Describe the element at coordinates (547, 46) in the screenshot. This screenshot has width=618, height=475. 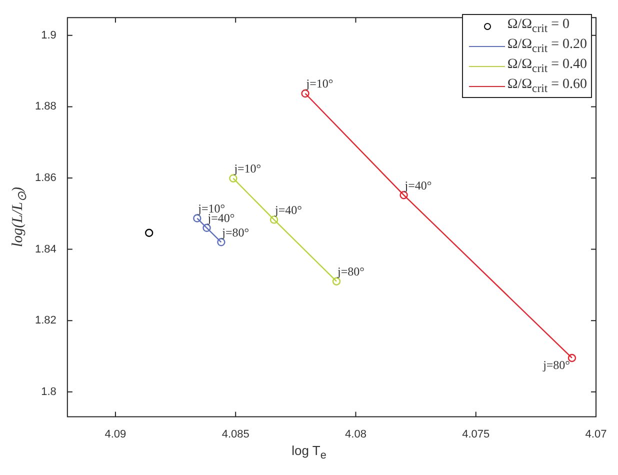
I see `legend-label: Ω/Ω$_{crit}$ = 0.20` at that location.